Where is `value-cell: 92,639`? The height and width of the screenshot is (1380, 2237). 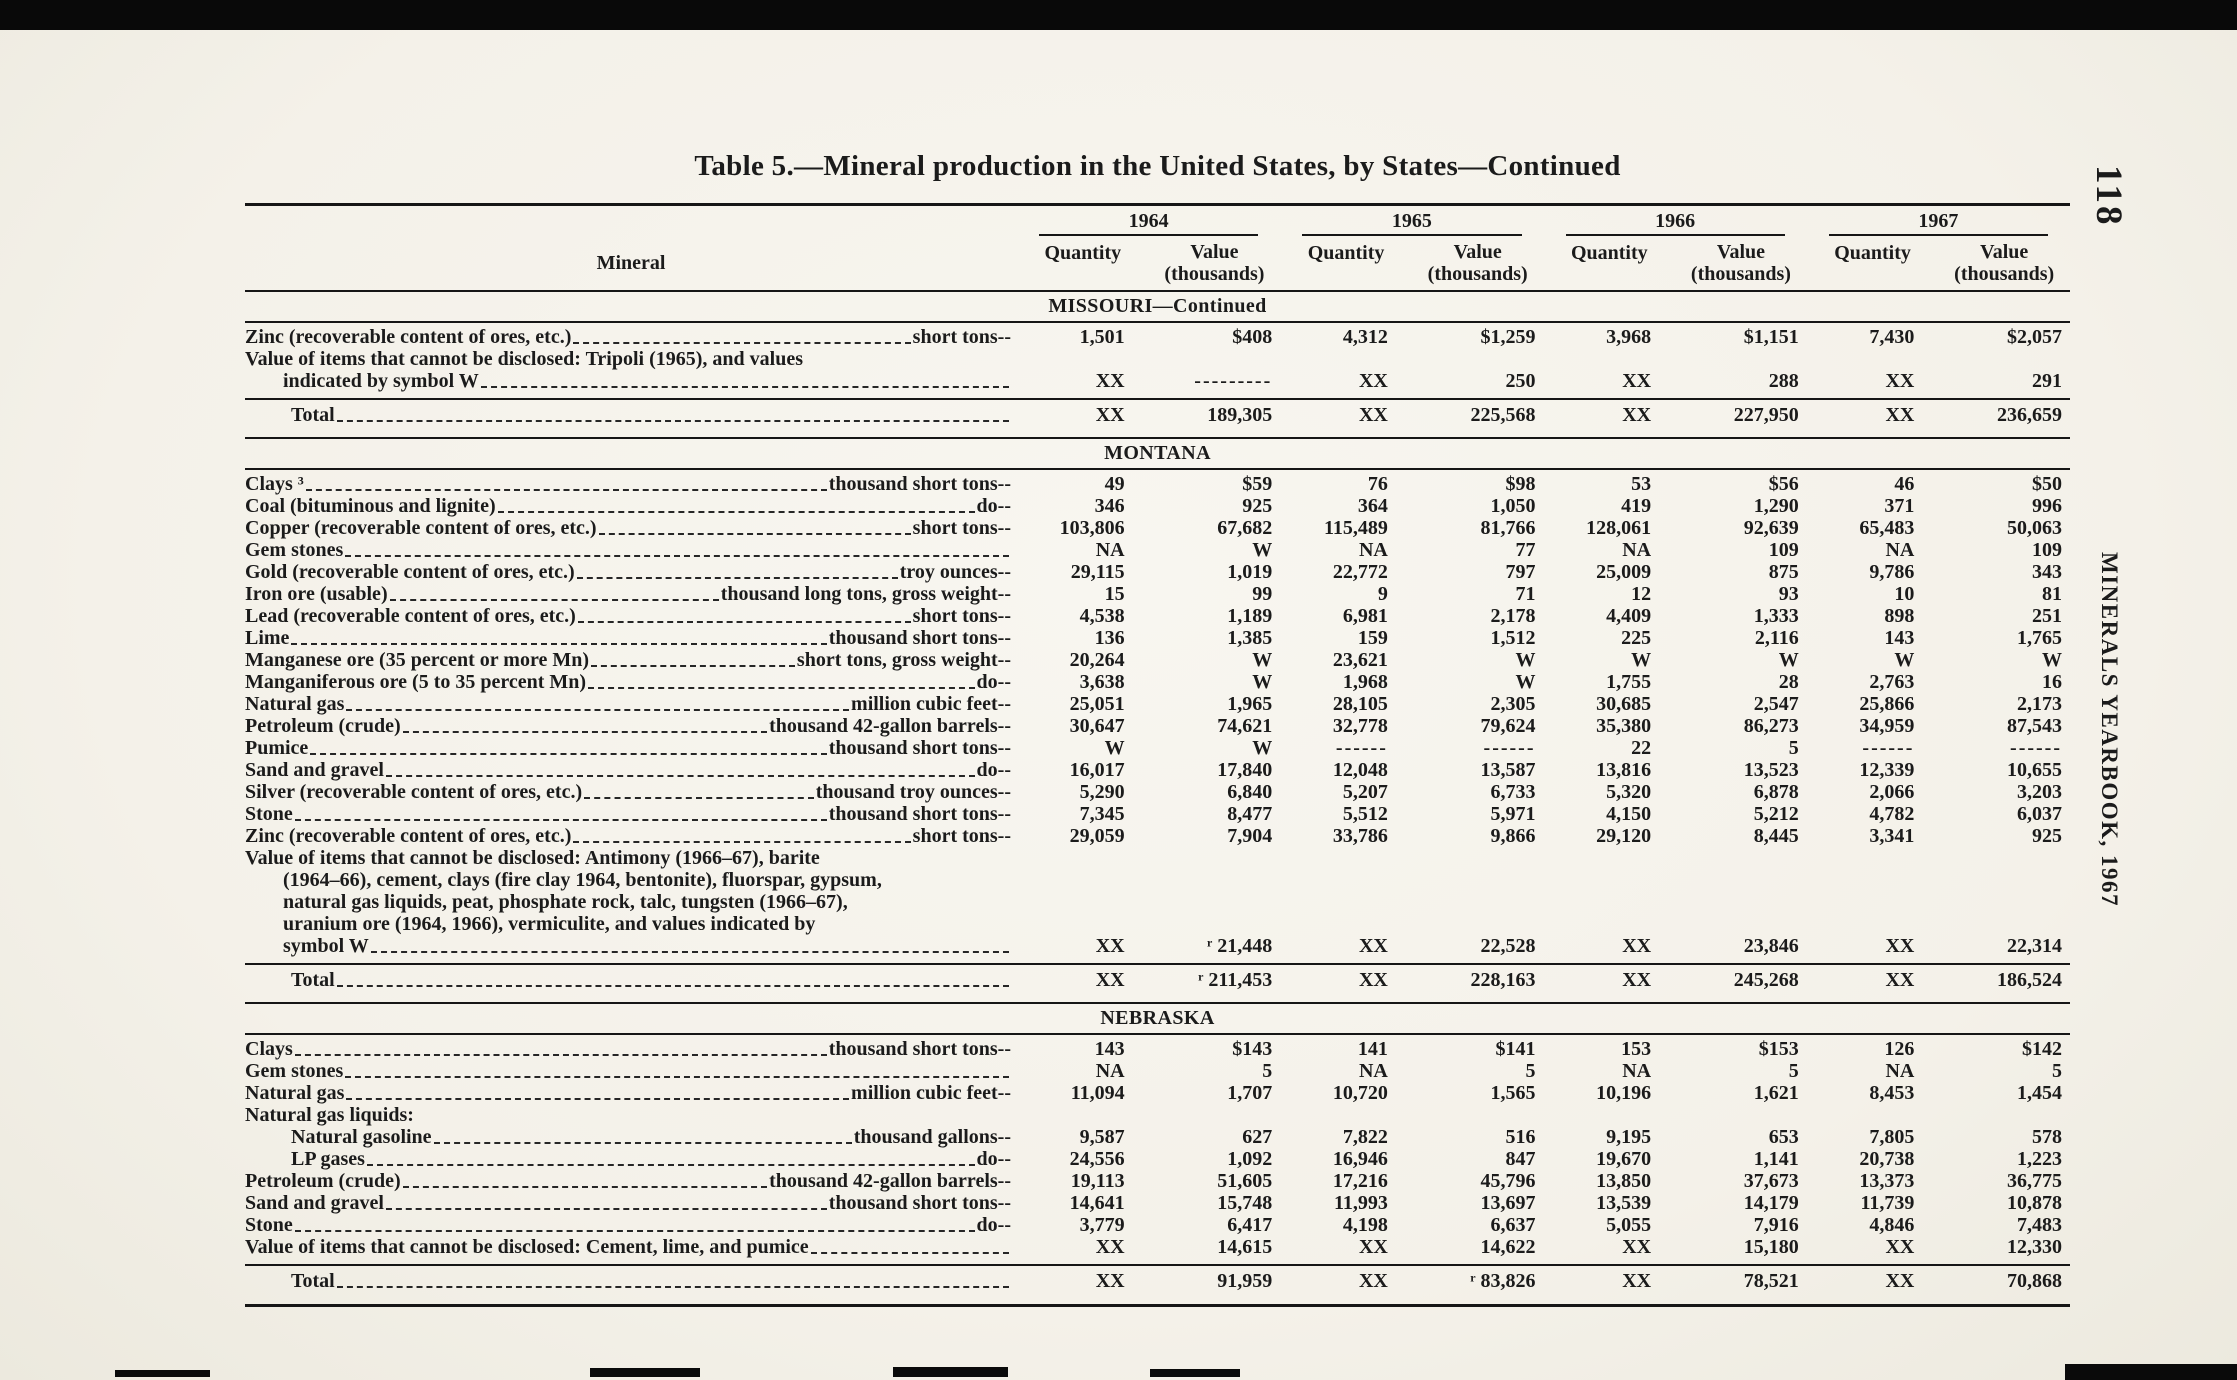 value-cell: 92,639 is located at coordinates (1771, 528).